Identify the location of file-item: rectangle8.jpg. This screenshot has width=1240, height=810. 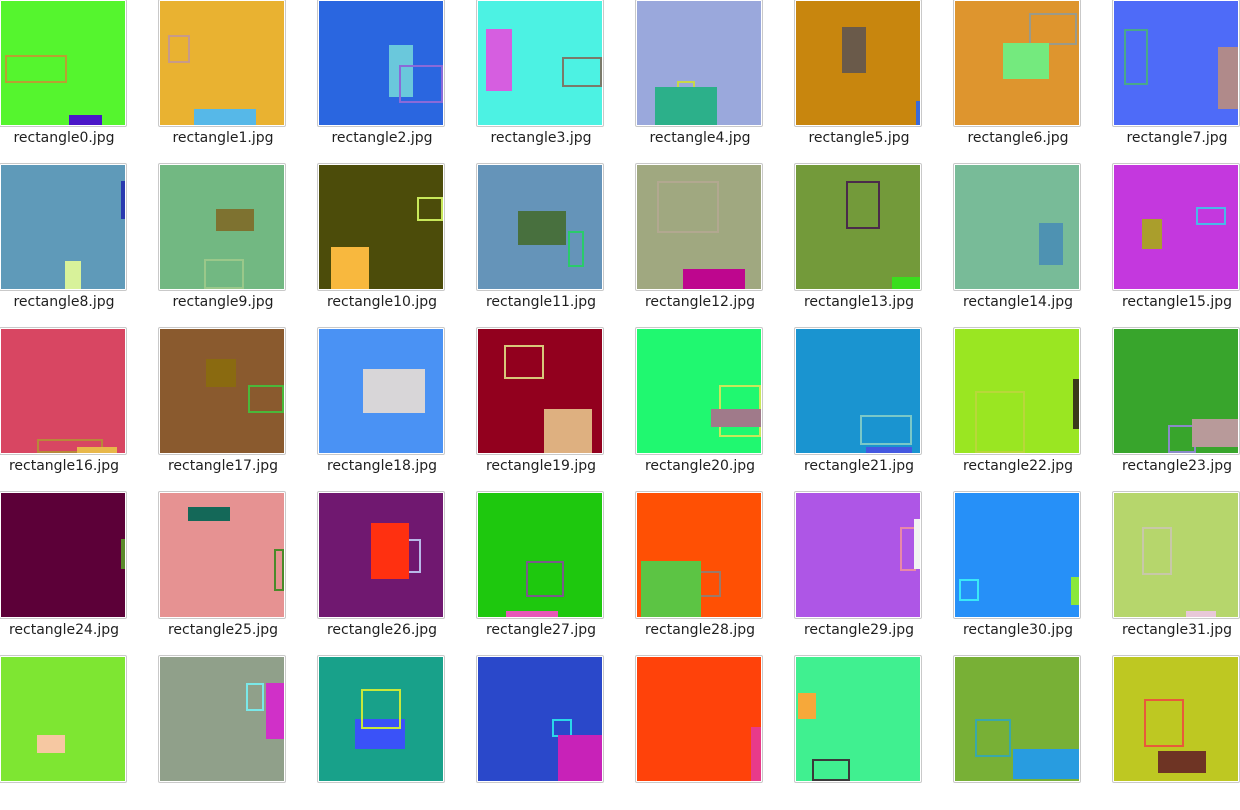
(64, 240).